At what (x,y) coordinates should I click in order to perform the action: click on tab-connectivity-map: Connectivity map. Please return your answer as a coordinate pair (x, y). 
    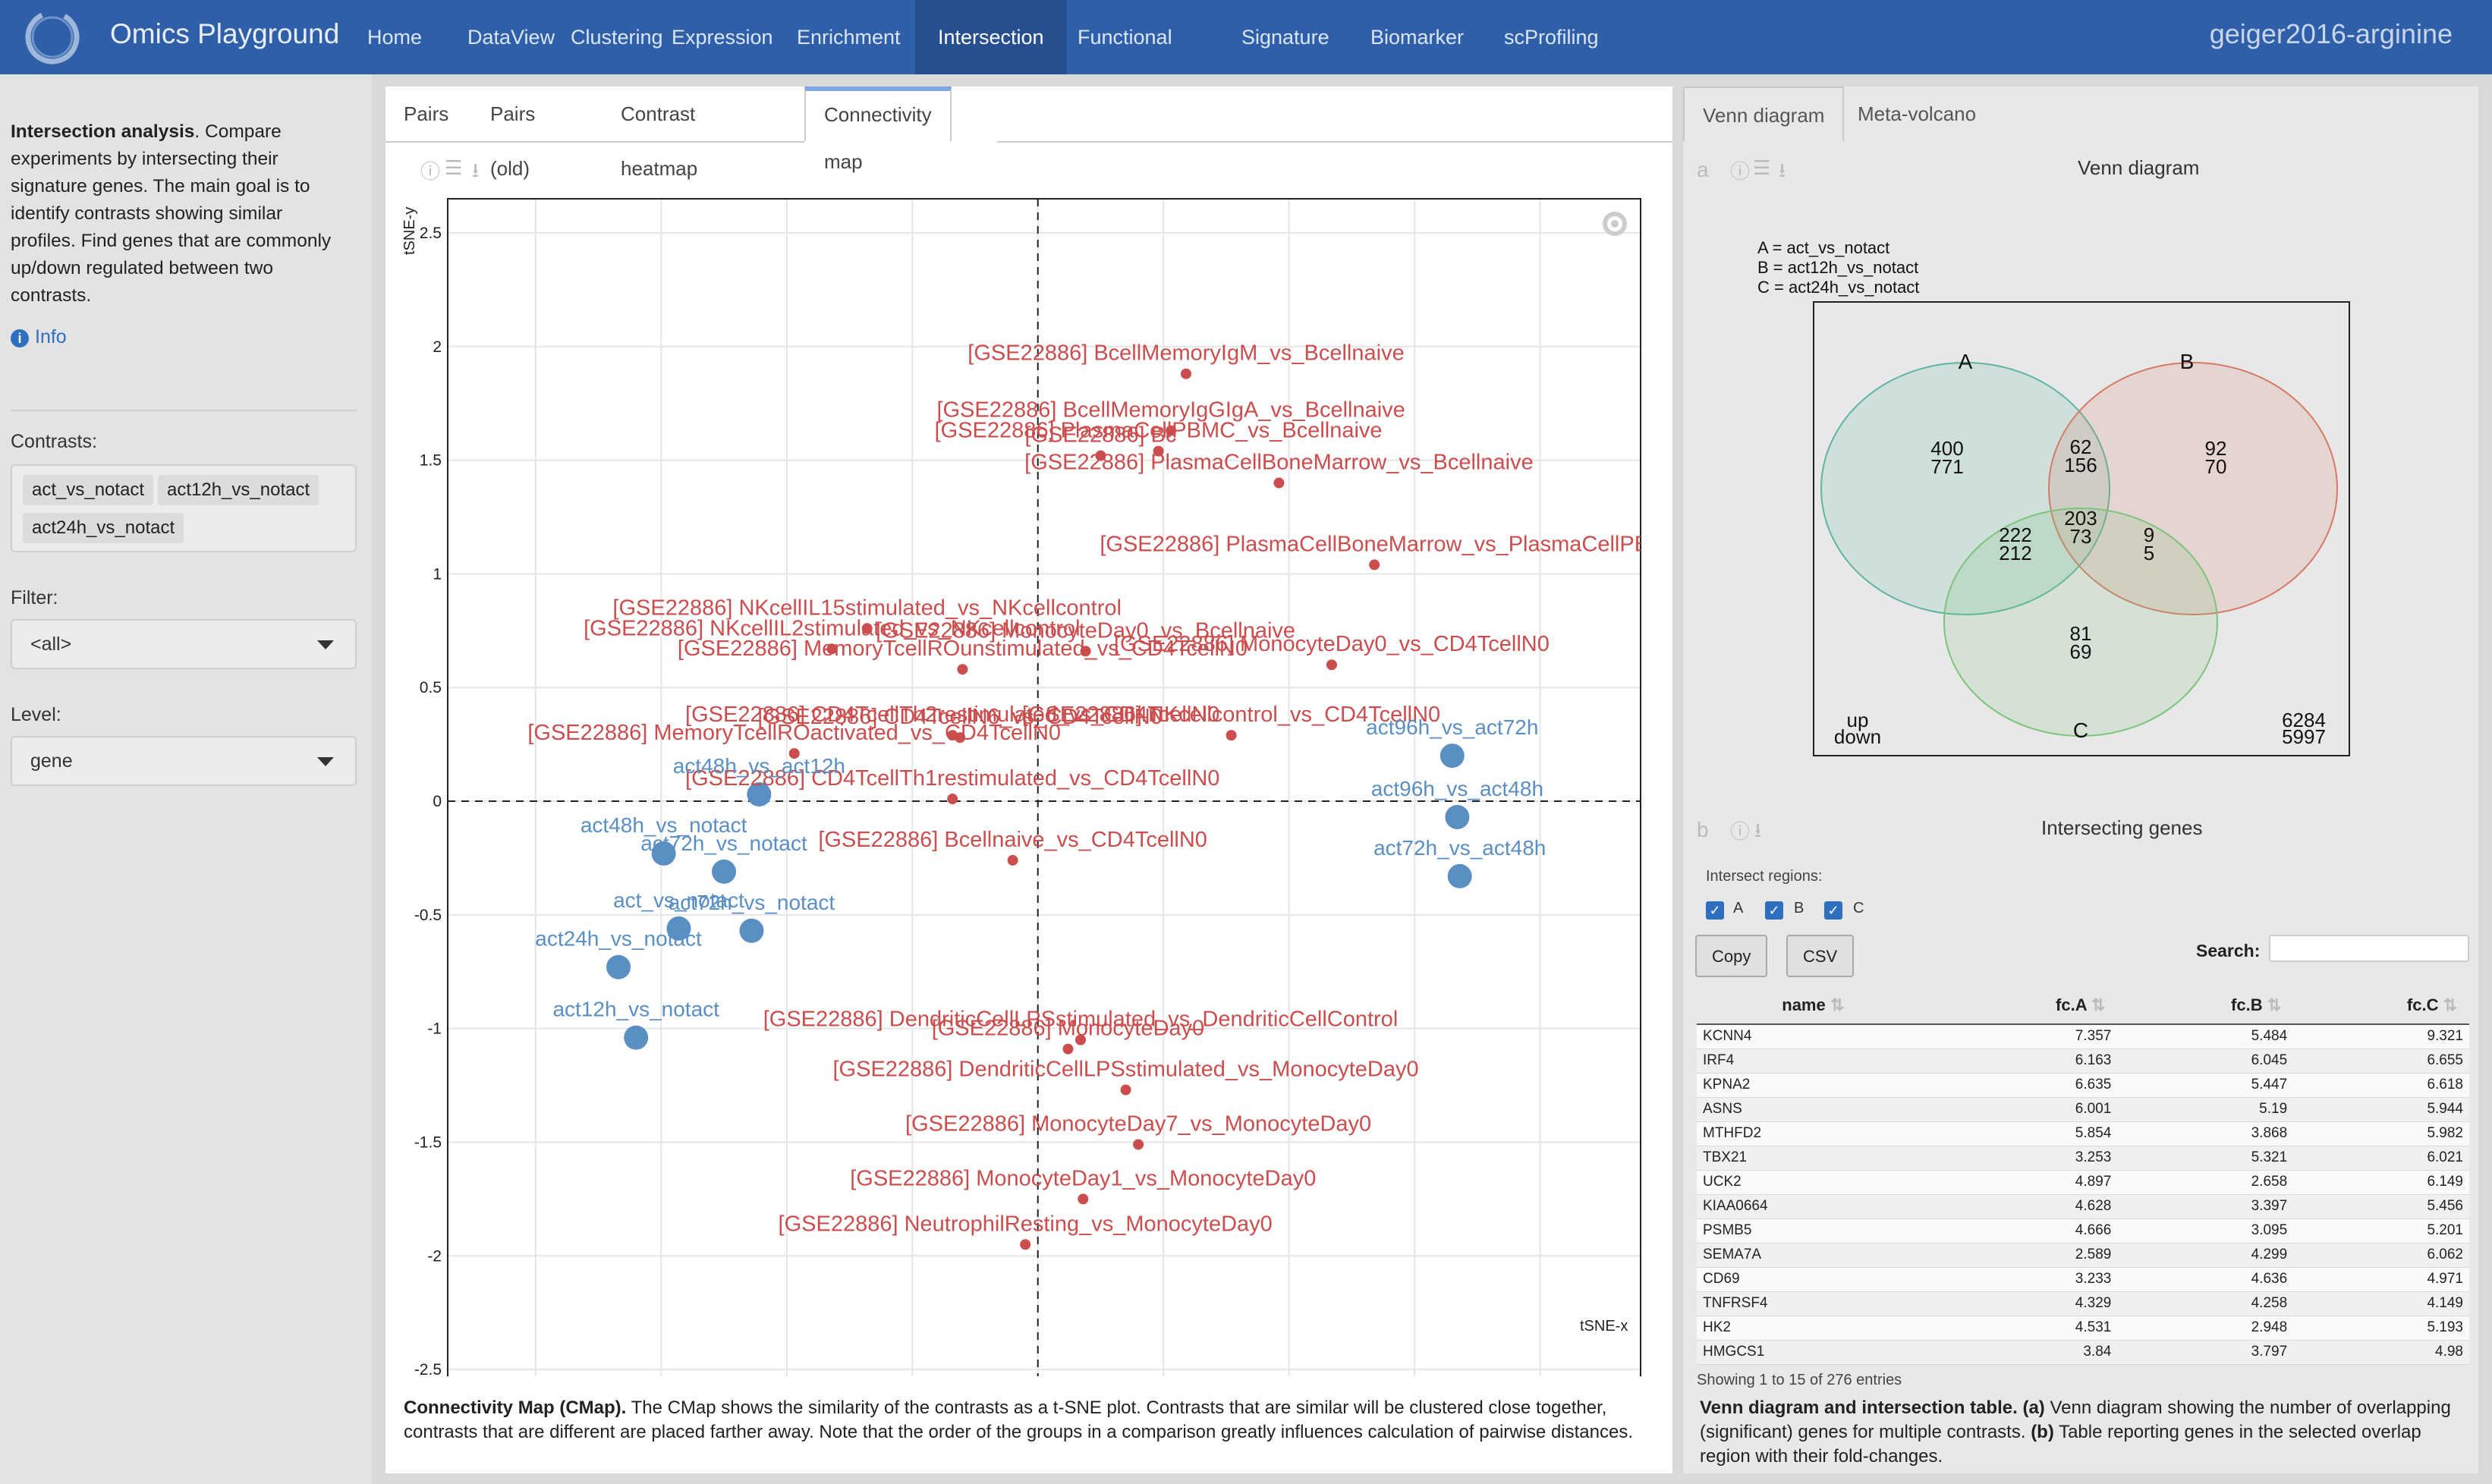
    Looking at the image, I should click on (878, 129).